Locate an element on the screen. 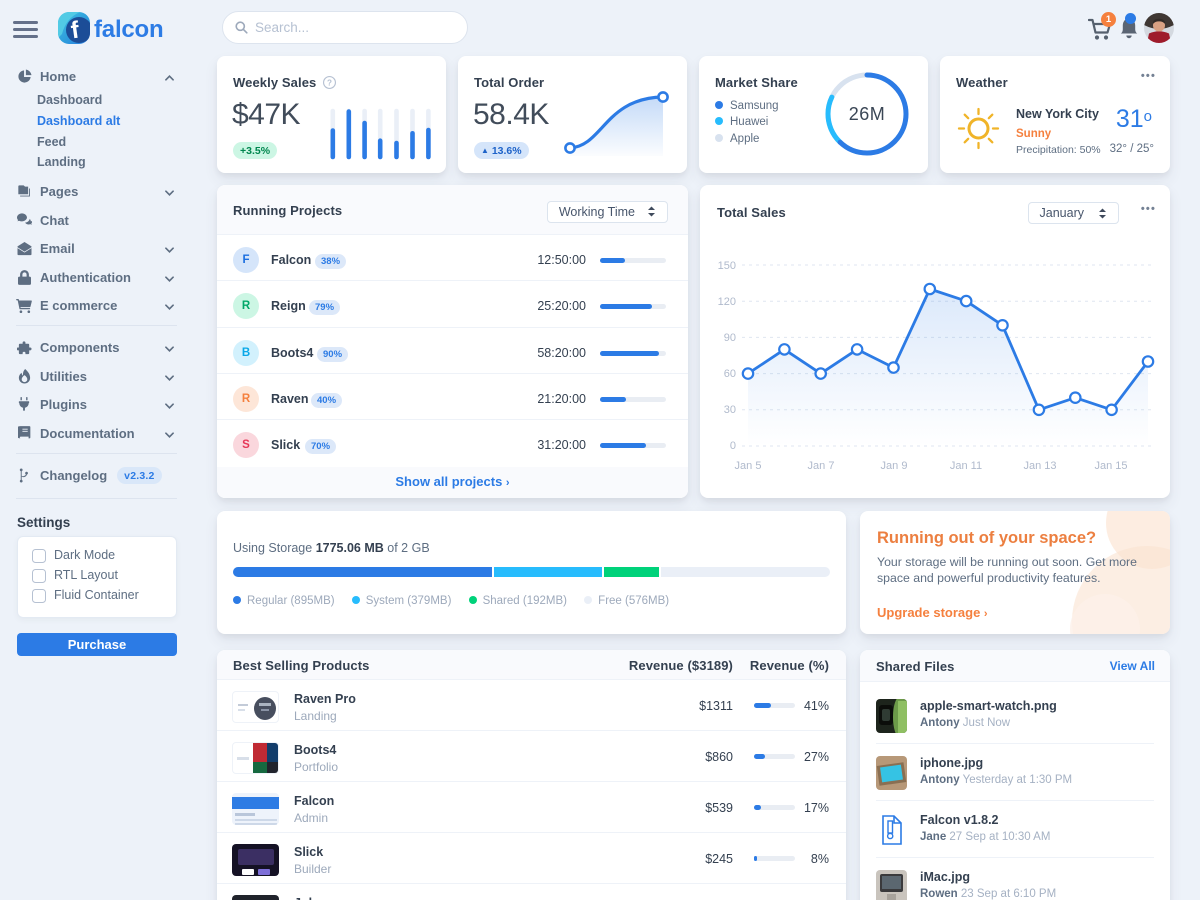 The width and height of the screenshot is (1200, 900). svg-text: 30 is located at coordinates (730, 410).